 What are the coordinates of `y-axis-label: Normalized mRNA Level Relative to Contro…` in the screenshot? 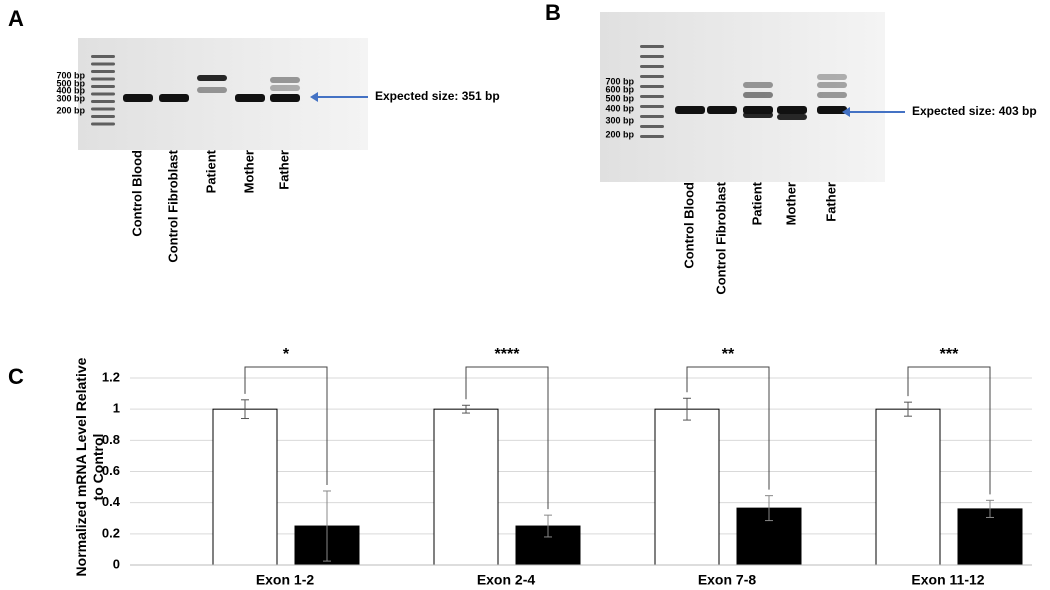 It's located at (89, 467).